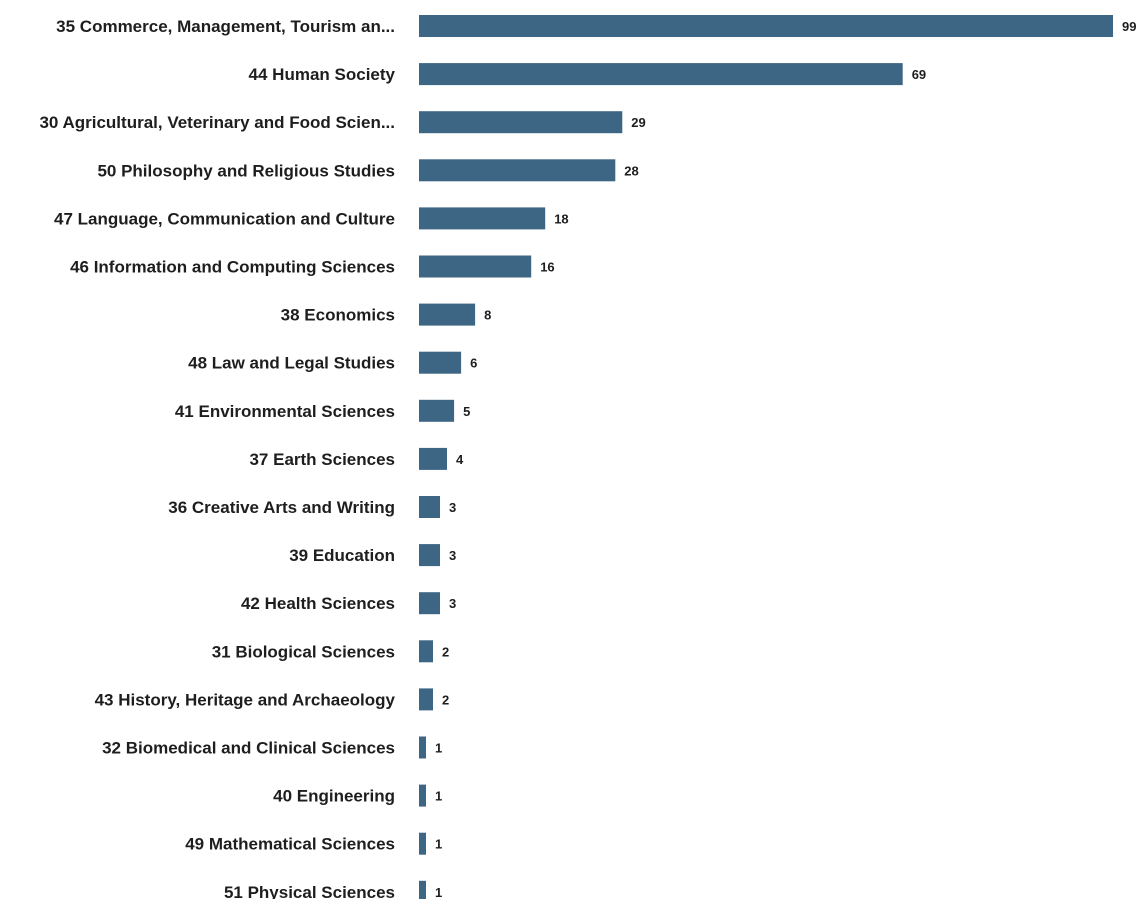  Describe the element at coordinates (547, 267) in the screenshot. I see `value-label: 16` at that location.